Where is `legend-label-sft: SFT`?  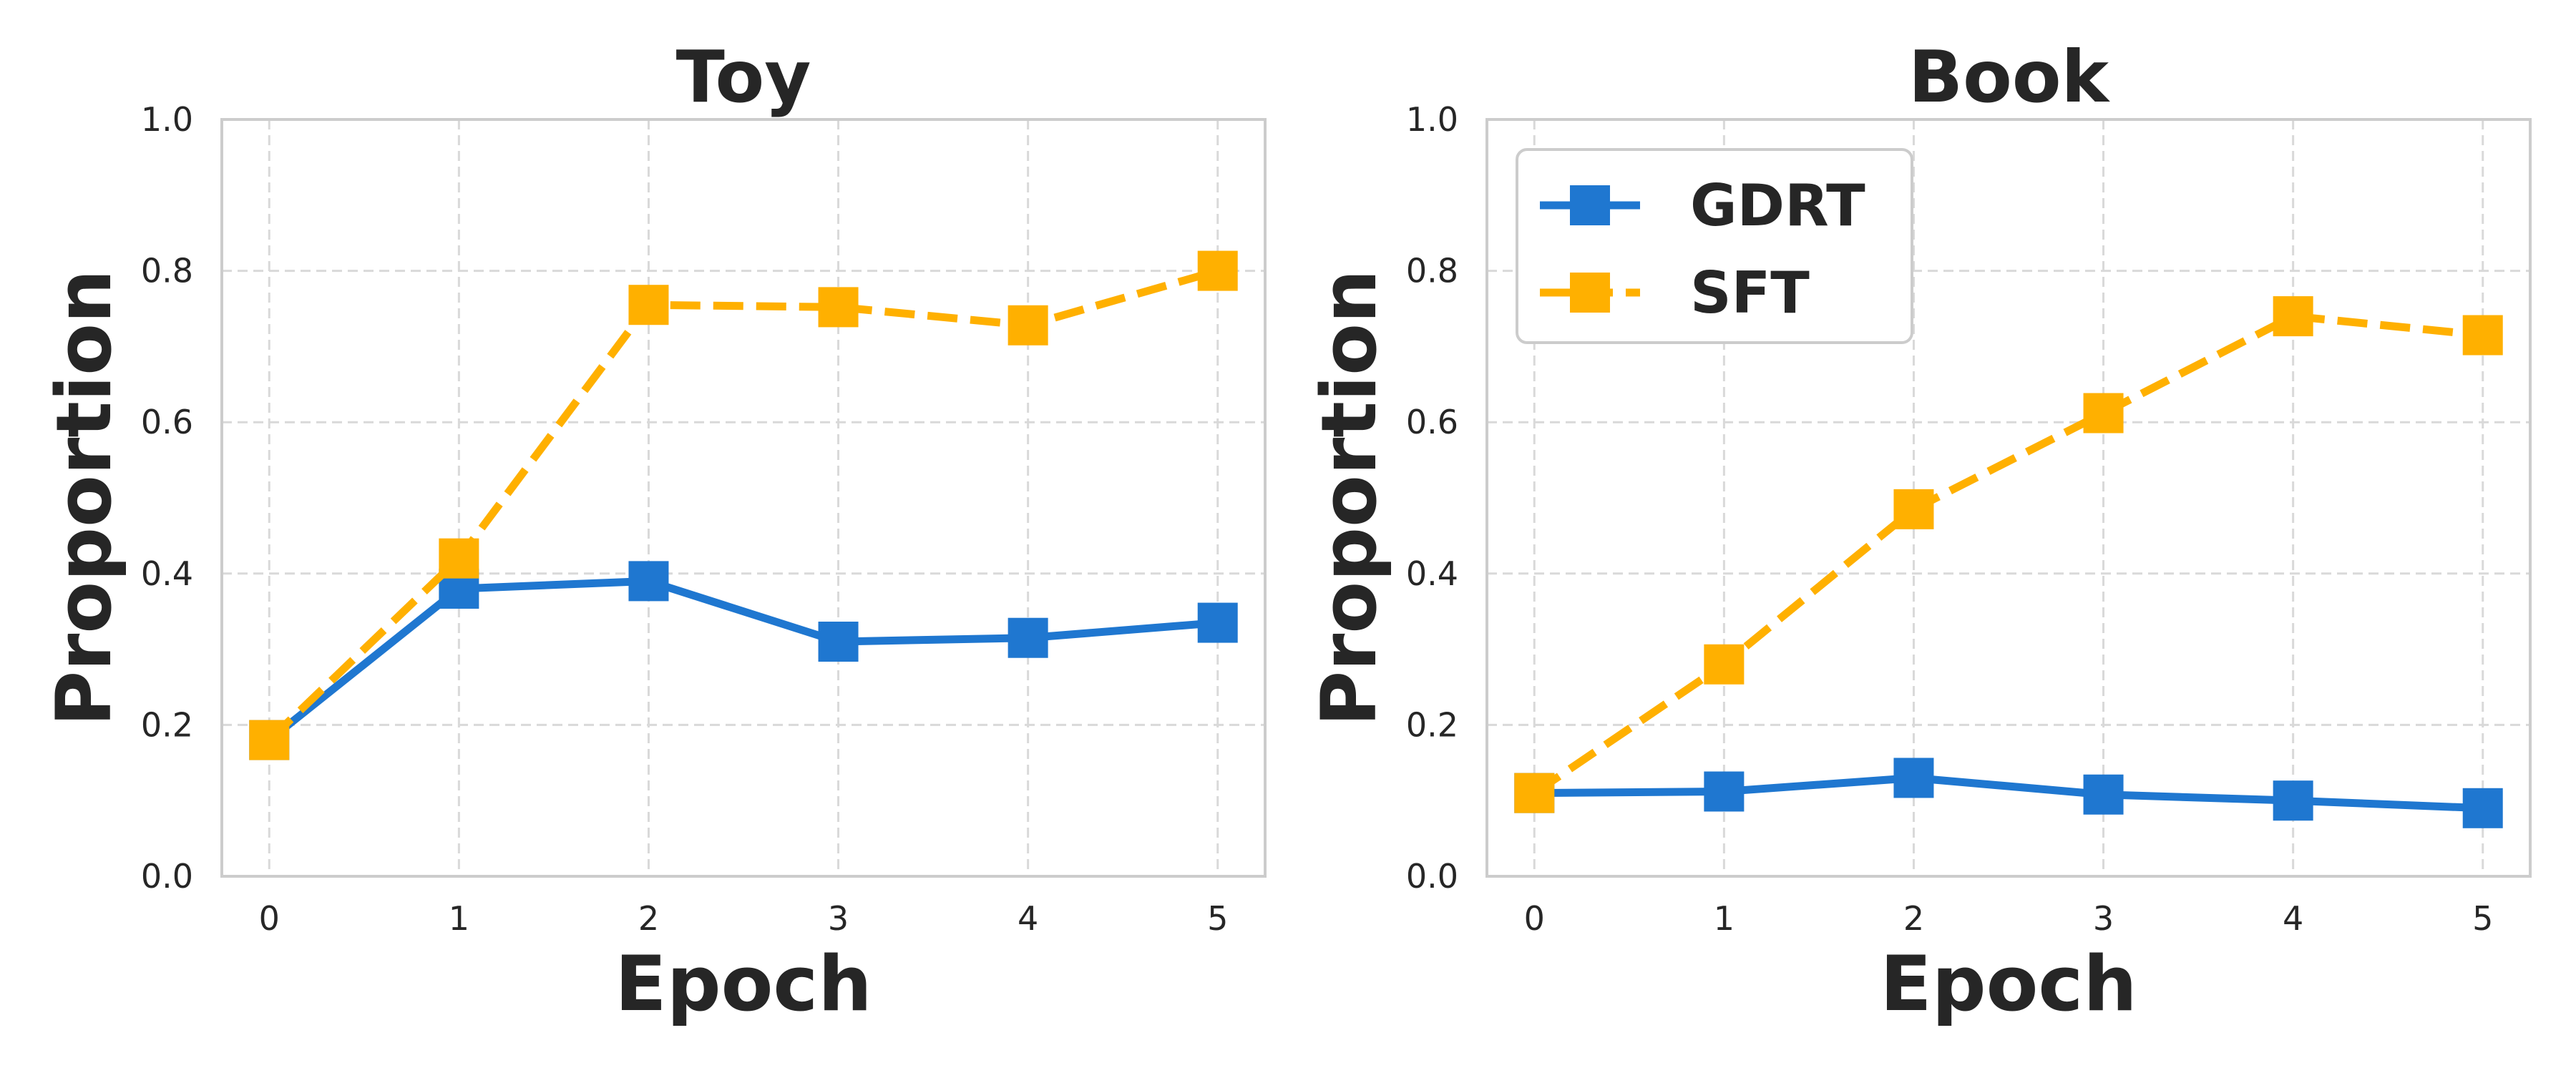
legend-label-sft: SFT is located at coordinates (1750, 293).